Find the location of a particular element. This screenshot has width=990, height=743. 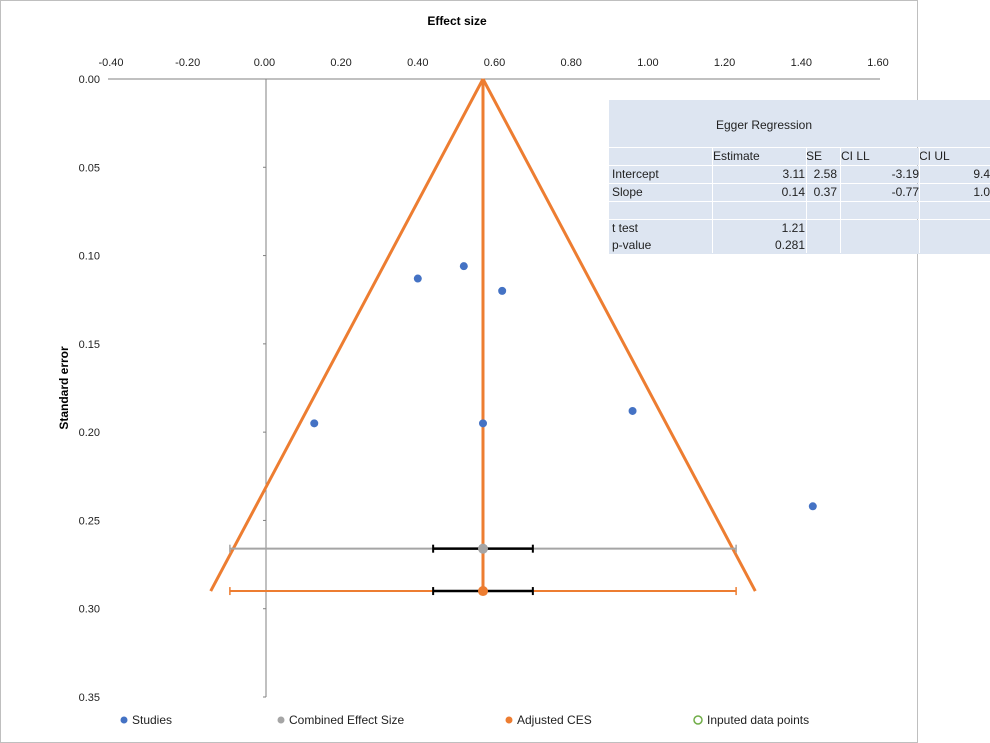

y-tick-label: 0.35 is located at coordinates (89, 698).